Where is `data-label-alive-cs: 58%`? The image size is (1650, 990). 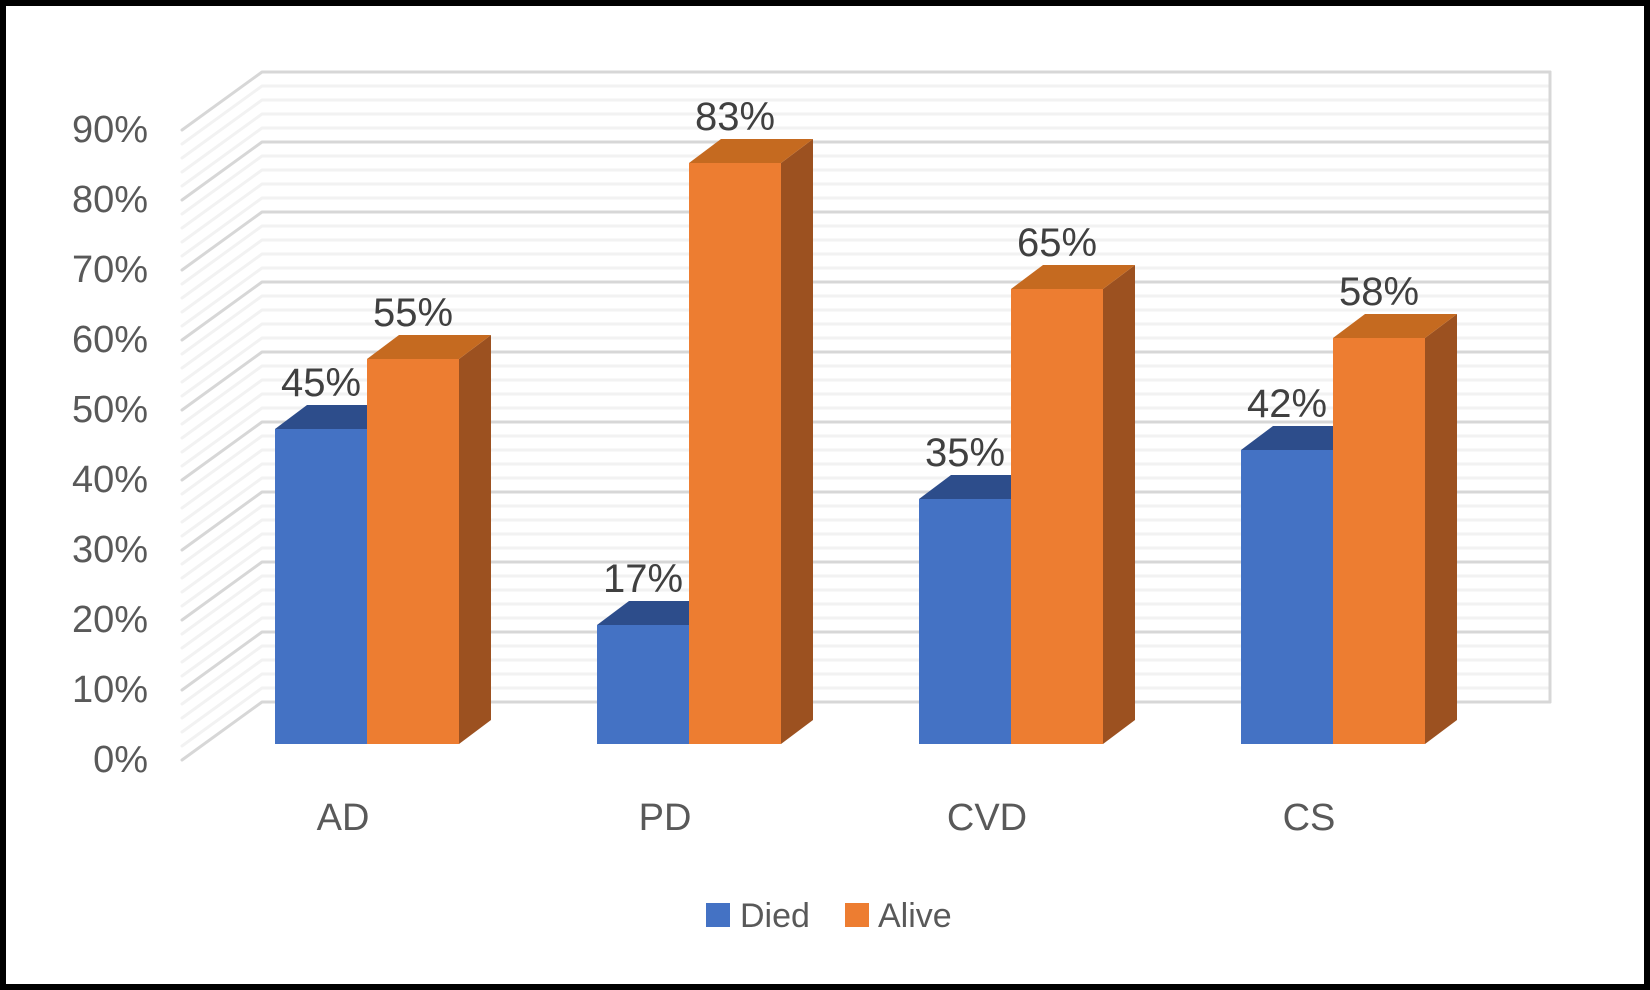 data-label-alive-cs: 58% is located at coordinates (1379, 292).